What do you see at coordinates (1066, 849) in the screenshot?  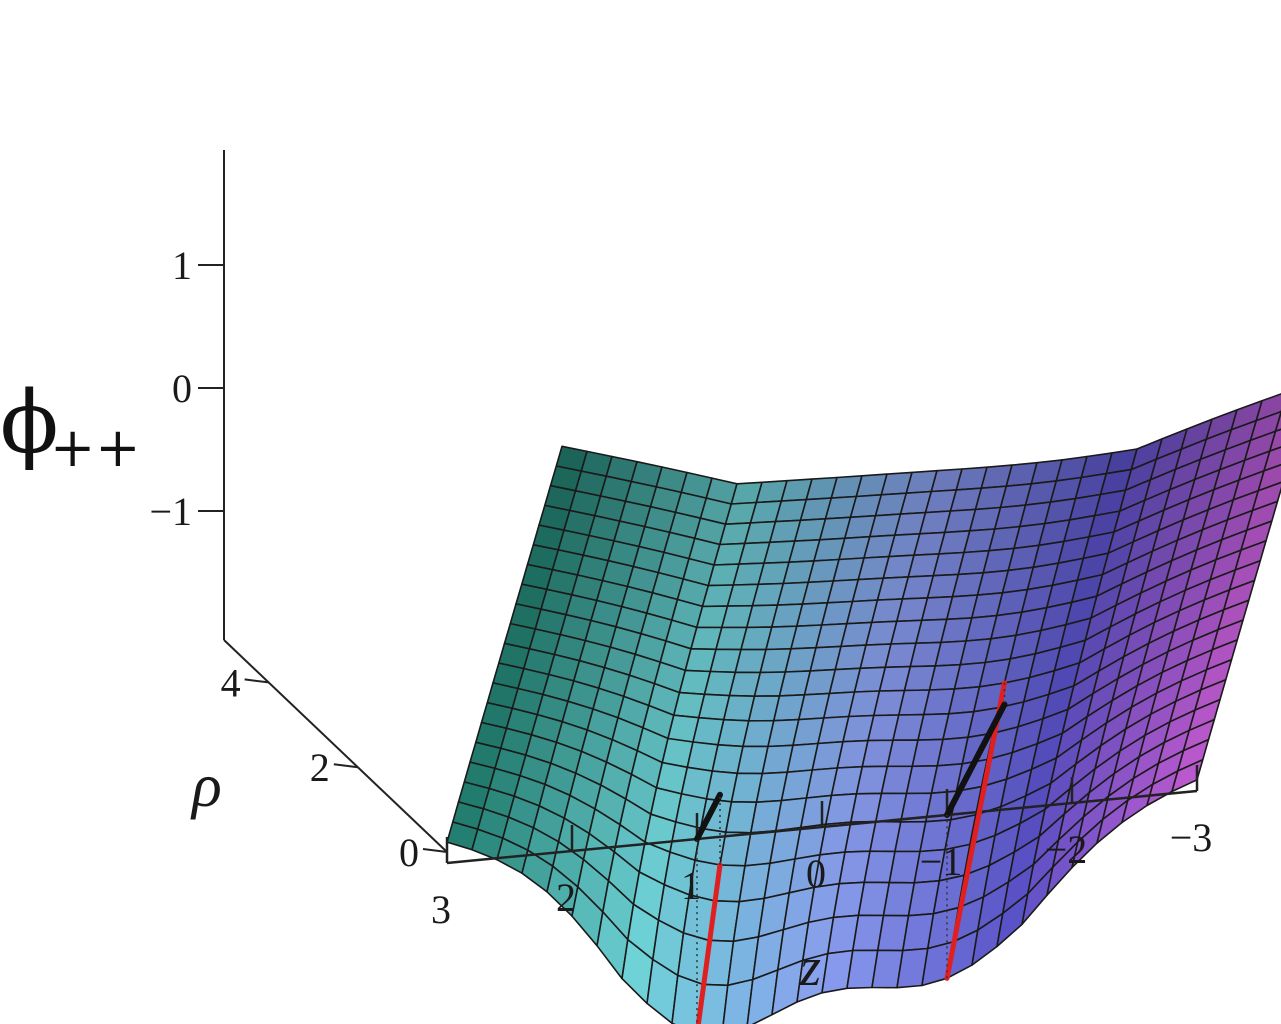 I see `z-tick-label: −2` at bounding box center [1066, 849].